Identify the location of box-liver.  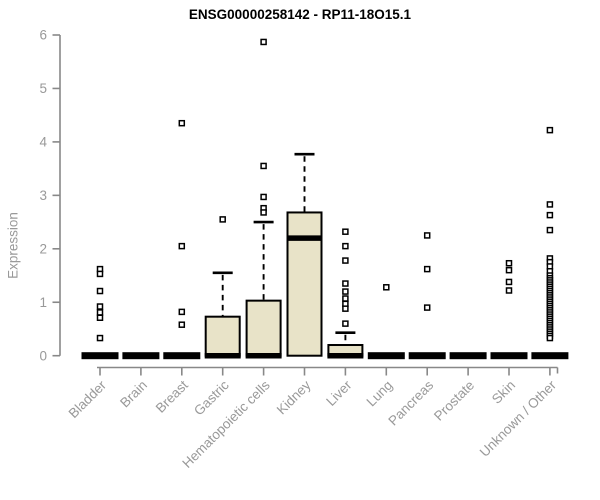
(345, 293).